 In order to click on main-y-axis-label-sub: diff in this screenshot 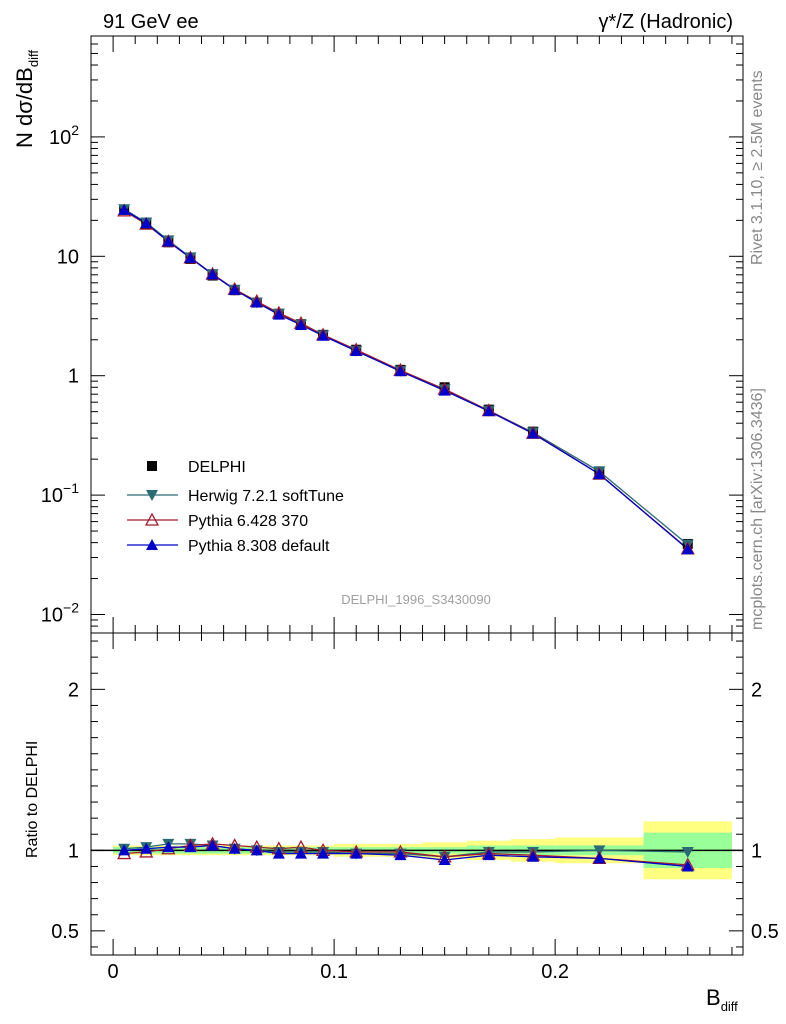, I will do `click(33, 58)`.